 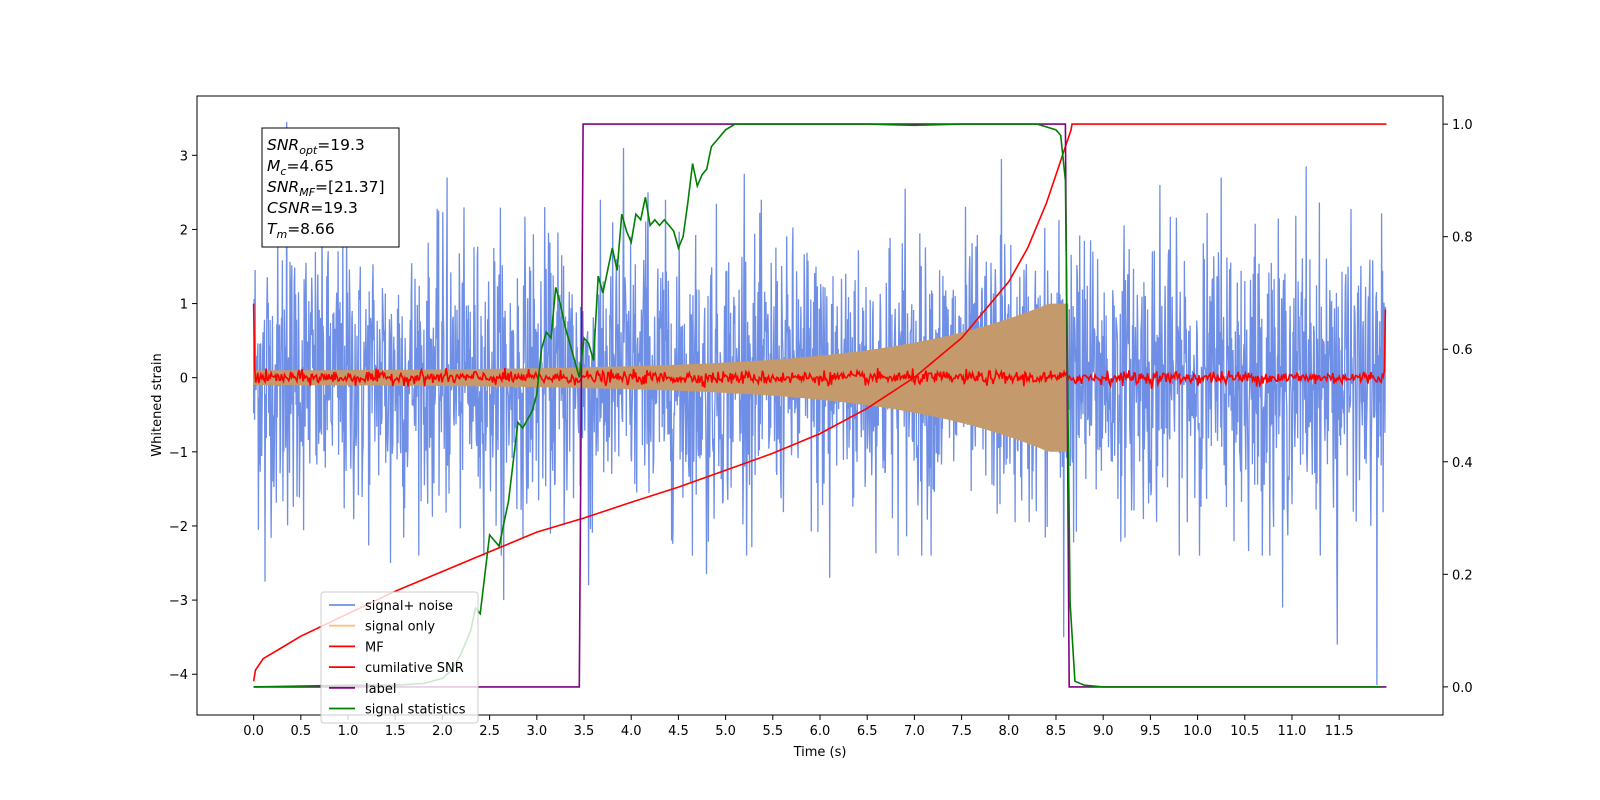 What do you see at coordinates (1462, 125) in the screenshot?
I see `y-right-tick-label: 1.0` at bounding box center [1462, 125].